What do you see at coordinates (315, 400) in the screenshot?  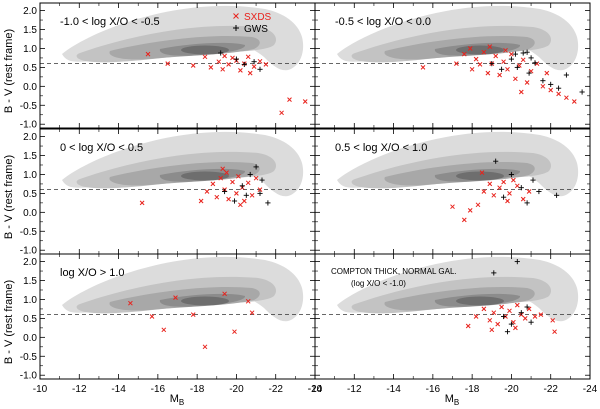 I see `x-axis-titles: MB MB` at bounding box center [315, 400].